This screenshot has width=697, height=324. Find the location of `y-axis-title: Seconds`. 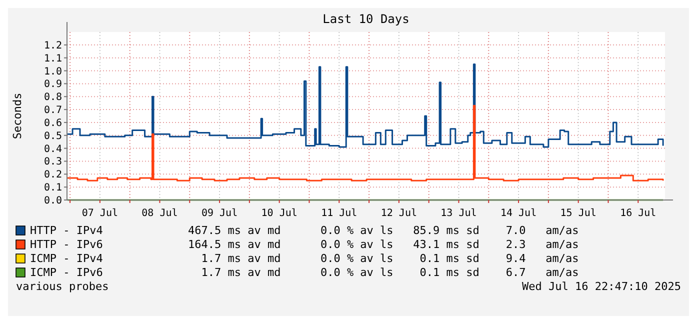

y-axis-title: Seconds is located at coordinates (17, 116).